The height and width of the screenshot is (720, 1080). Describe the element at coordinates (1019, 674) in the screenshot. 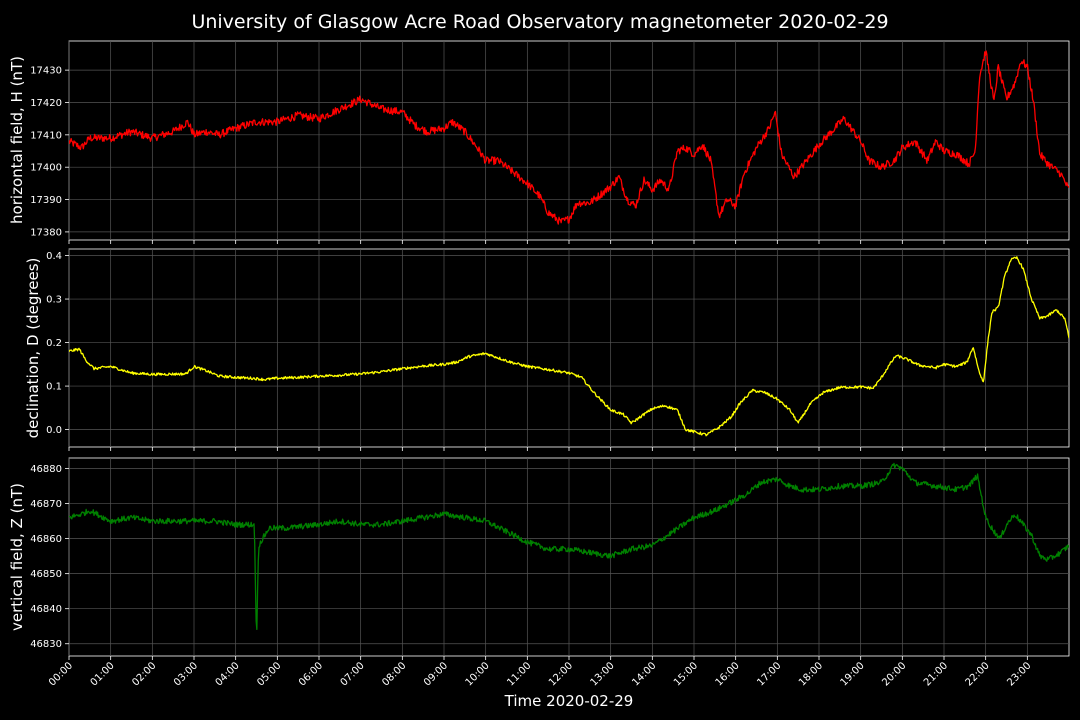

I see `x-tick-label: 23:00` at that location.